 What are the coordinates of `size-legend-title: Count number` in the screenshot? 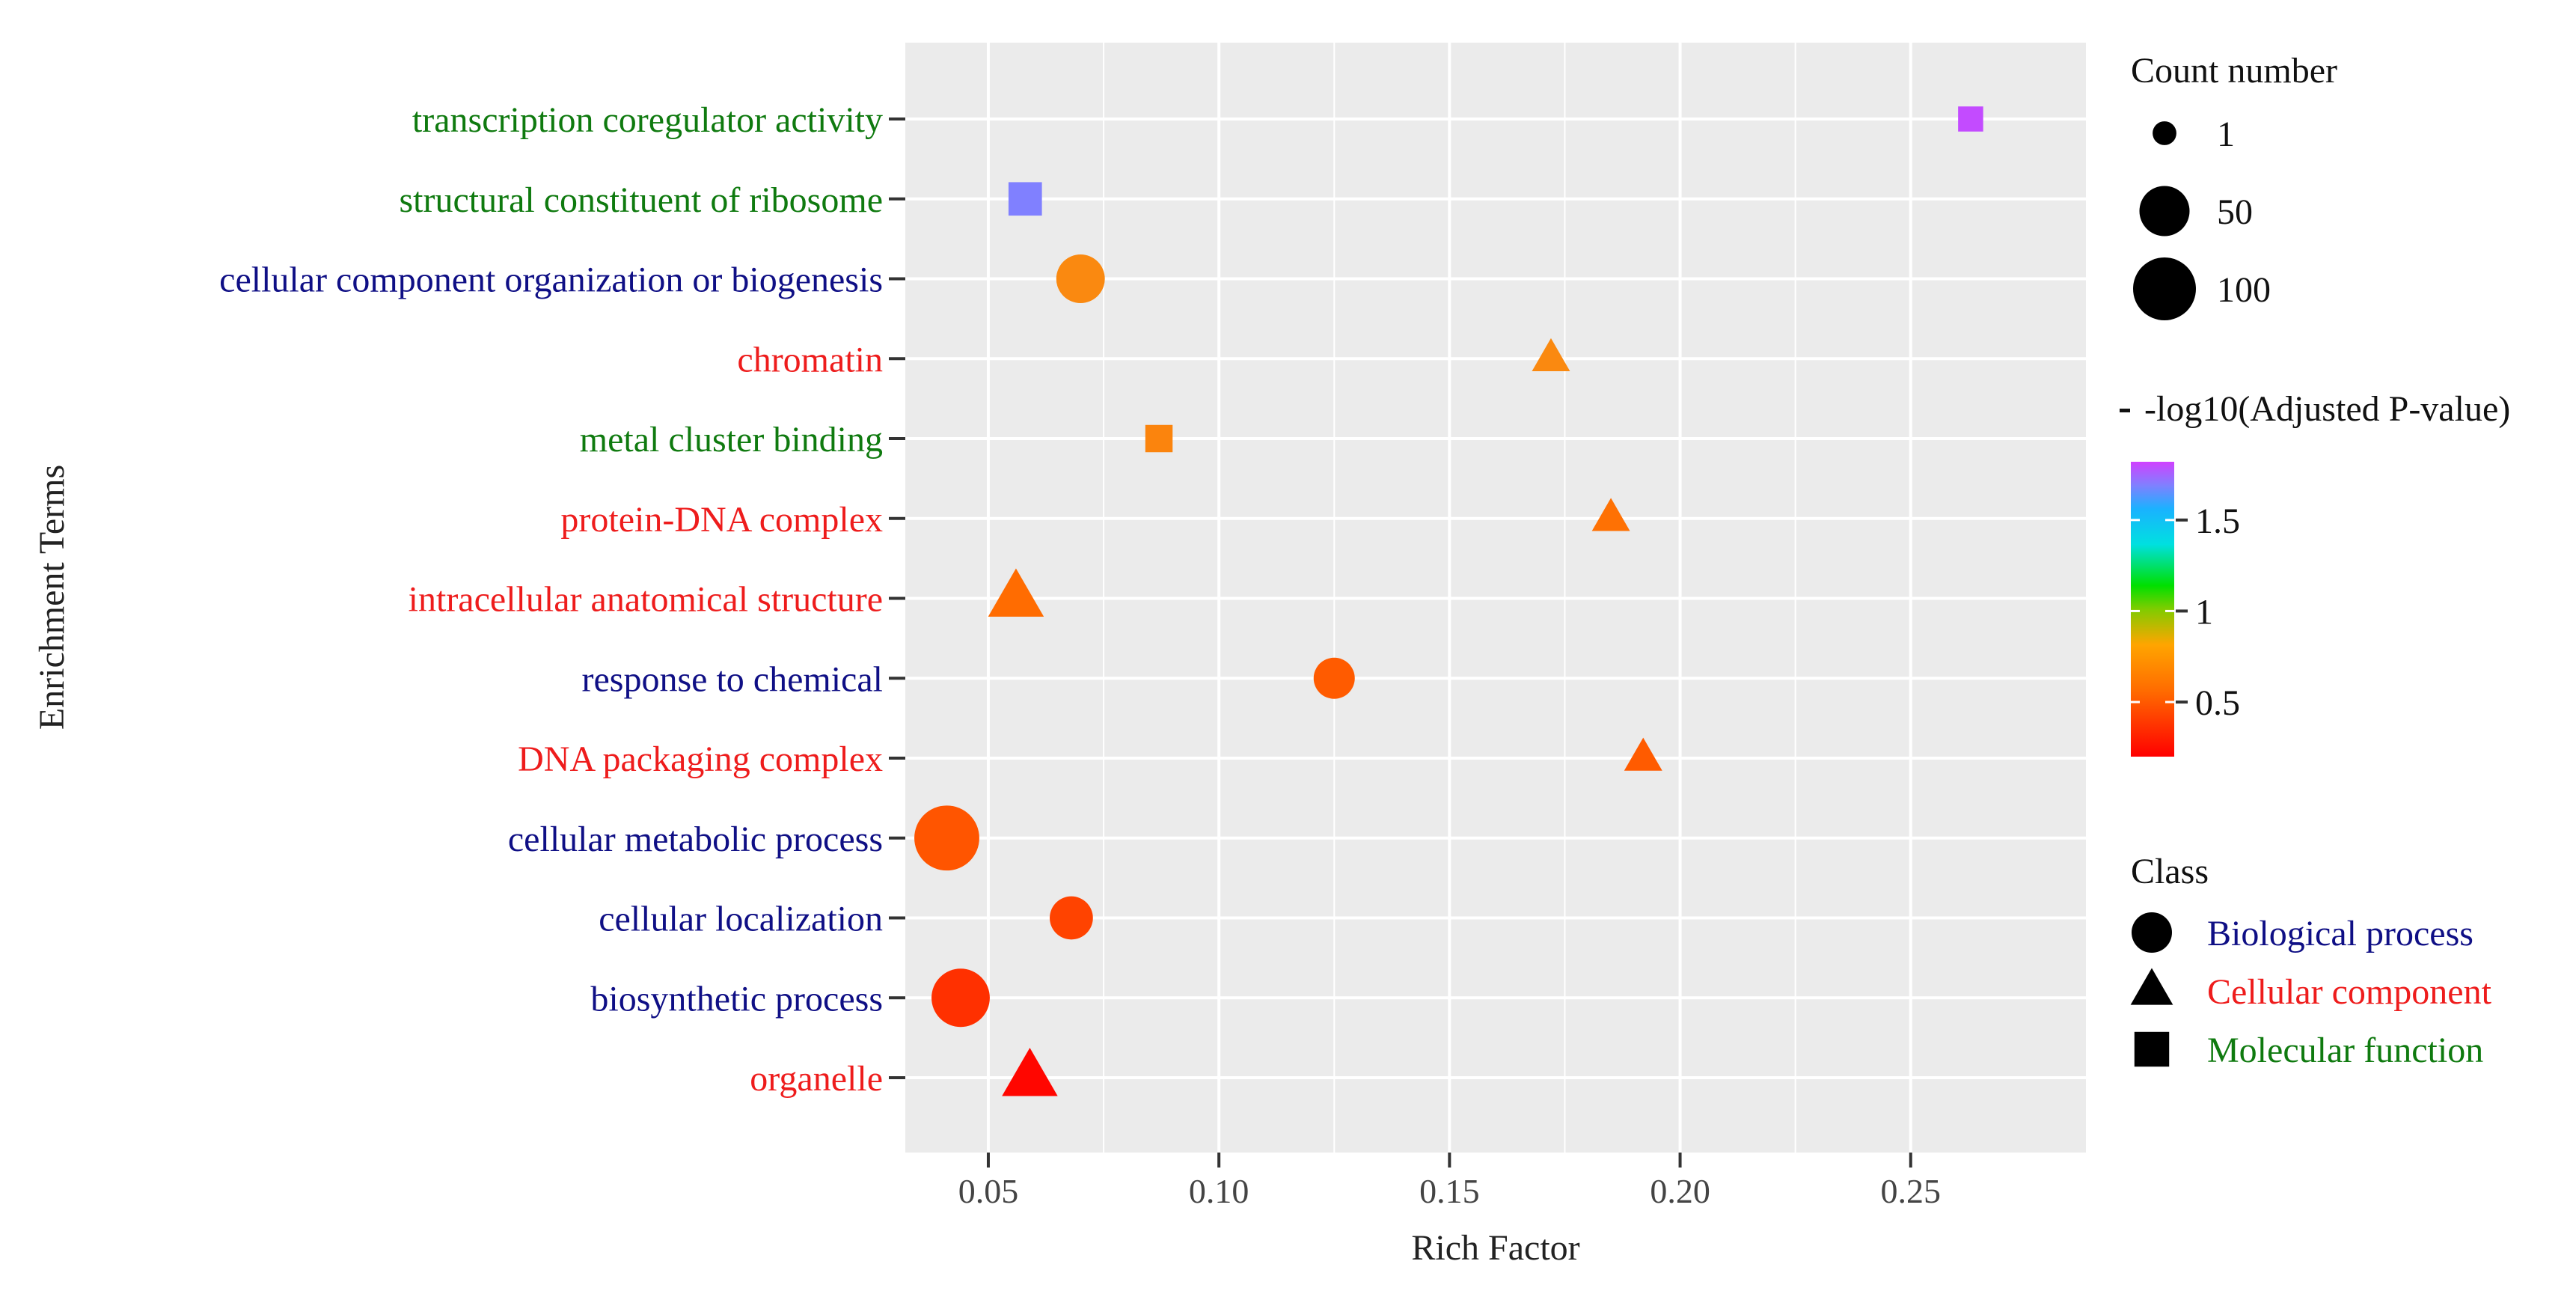 It's located at (2234, 71).